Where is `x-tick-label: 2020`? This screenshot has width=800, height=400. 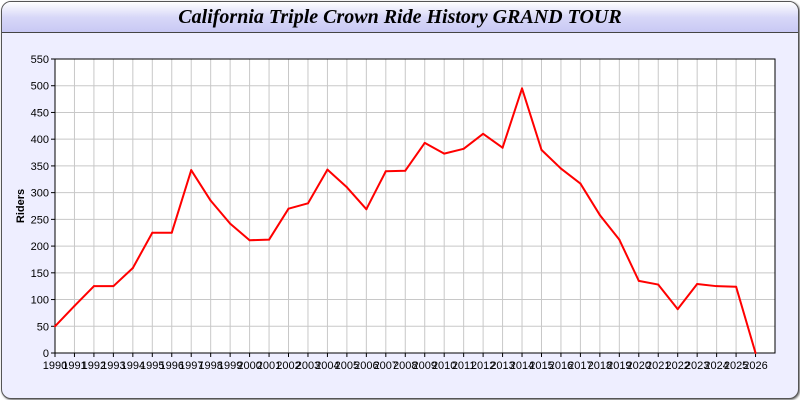
x-tick-label: 2020 is located at coordinates (639, 366).